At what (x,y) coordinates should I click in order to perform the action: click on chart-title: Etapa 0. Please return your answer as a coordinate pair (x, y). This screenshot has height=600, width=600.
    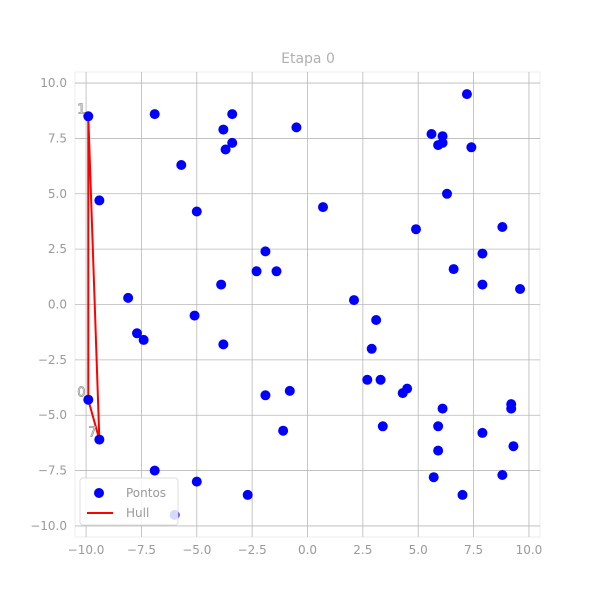
    Looking at the image, I should click on (308, 59).